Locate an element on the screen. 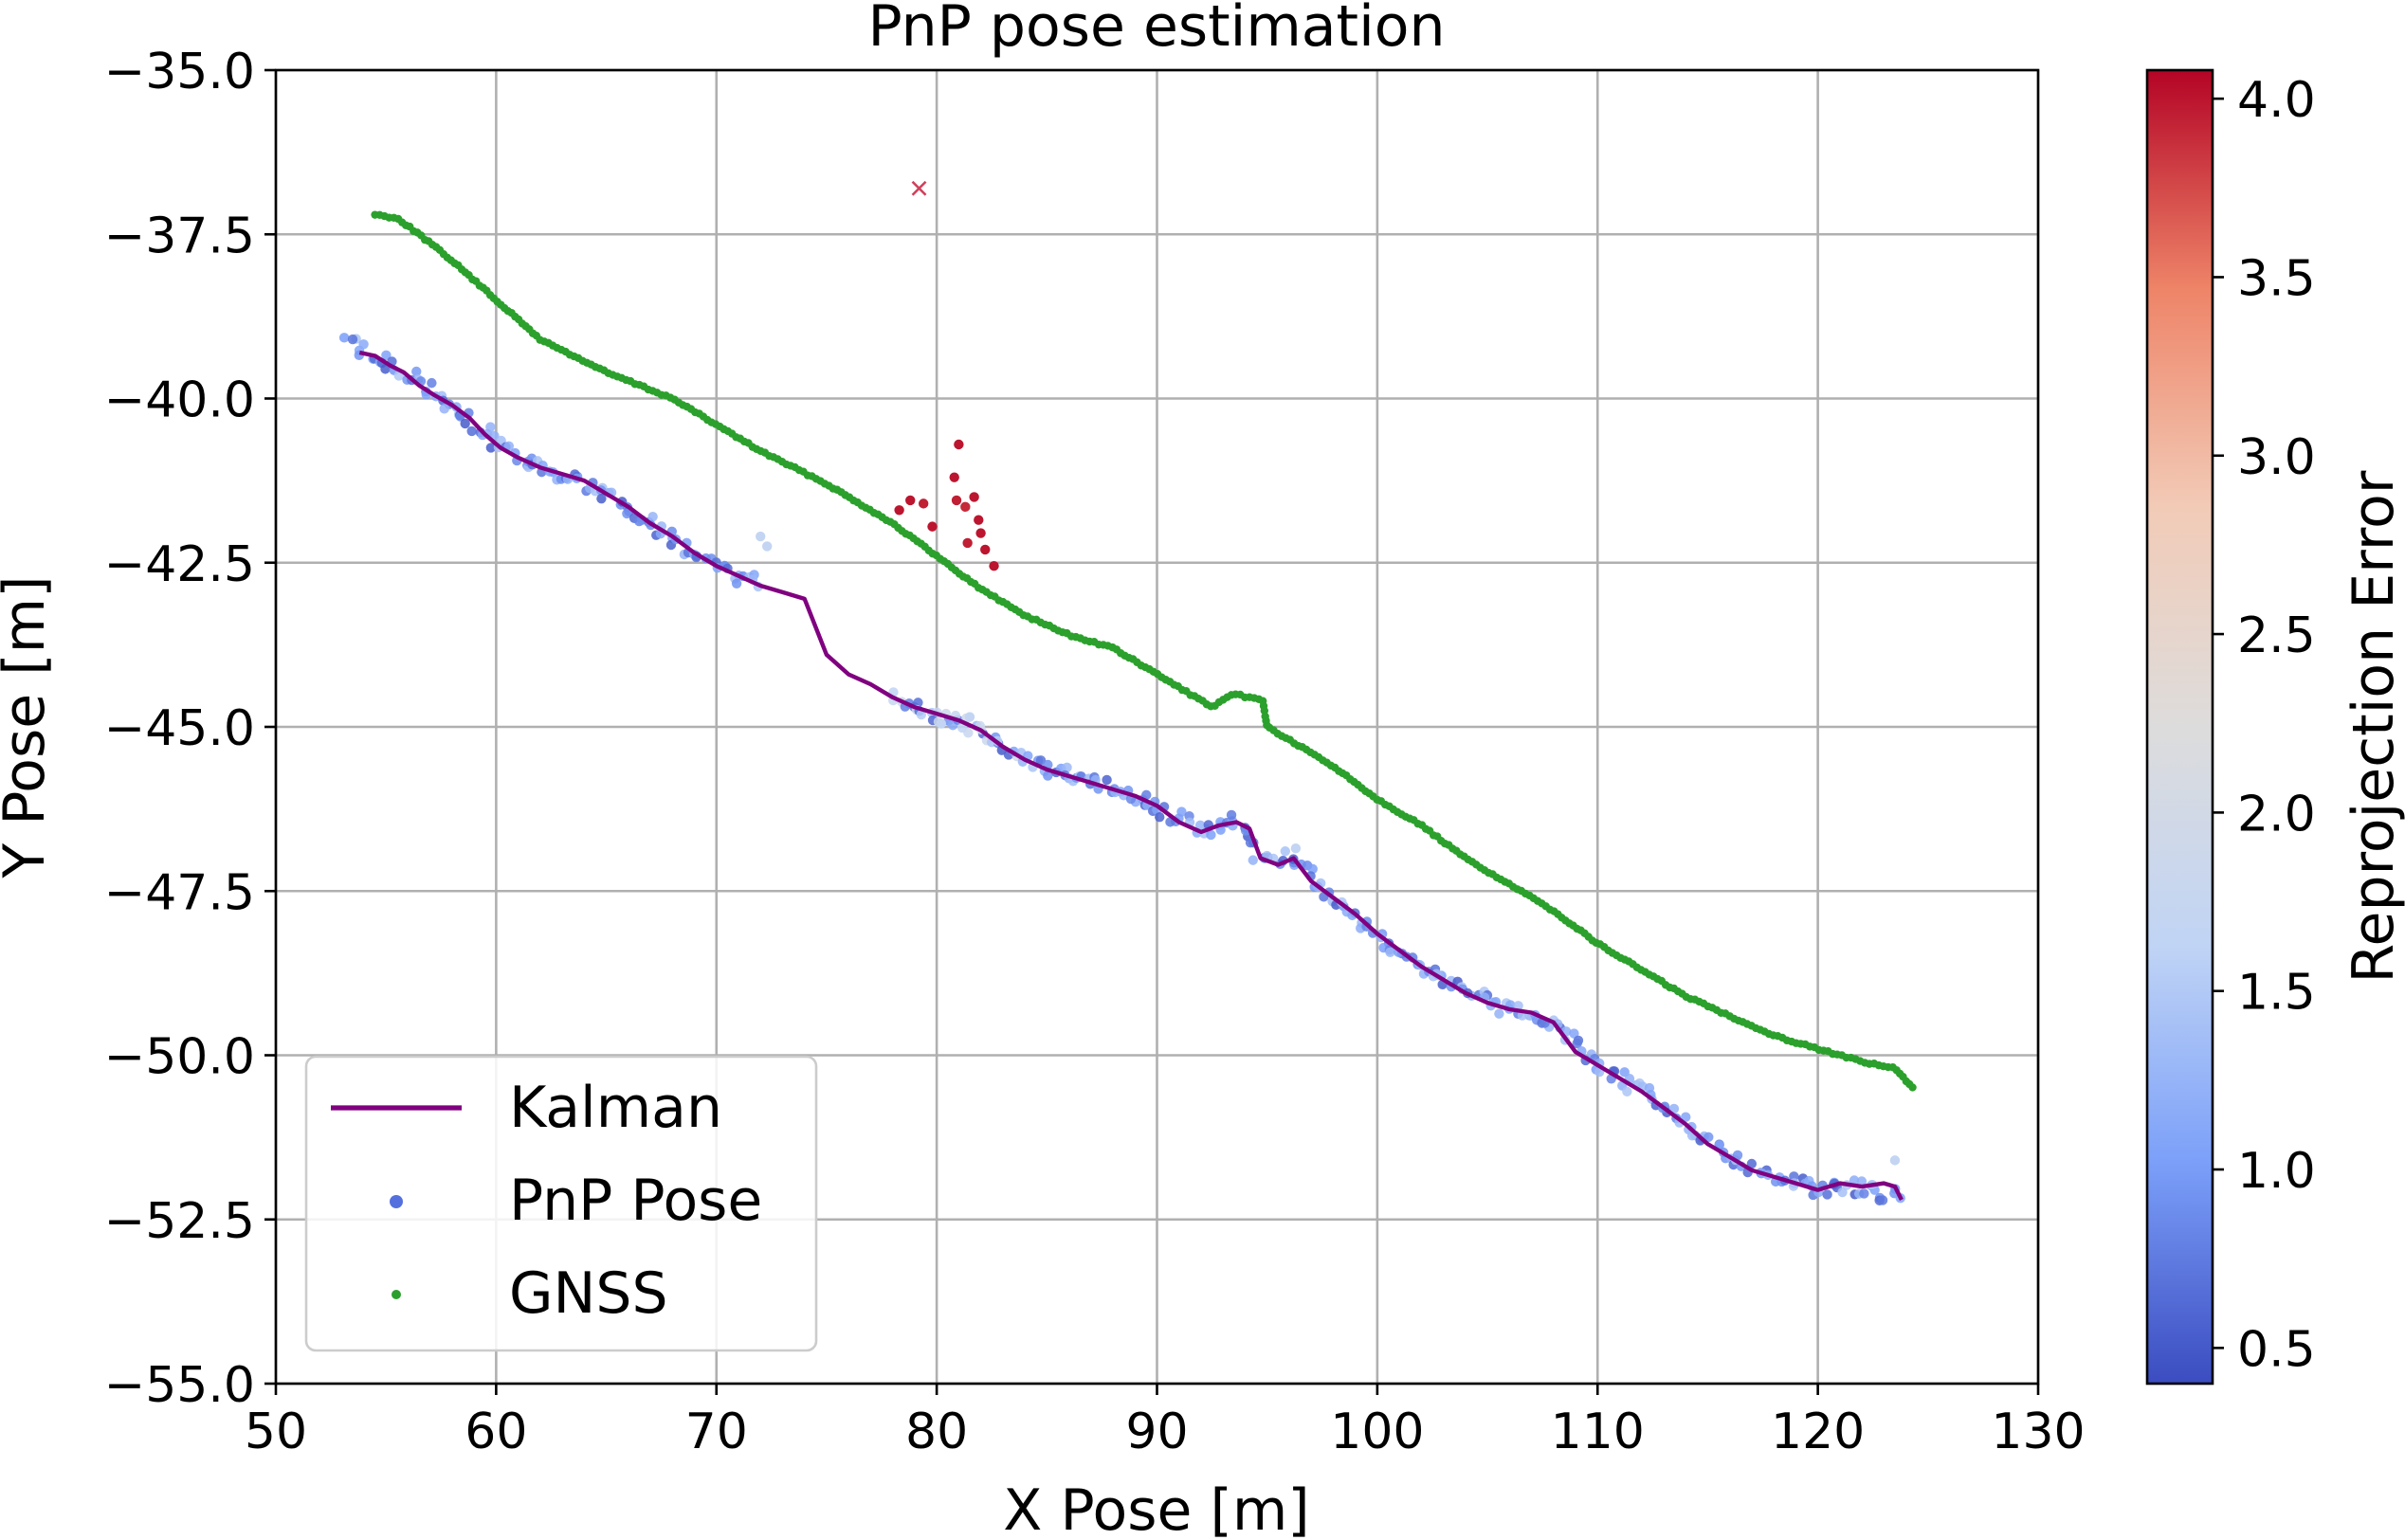 This screenshot has width=2405, height=1540. legend-gnss-dot-icon is located at coordinates (396, 1294).